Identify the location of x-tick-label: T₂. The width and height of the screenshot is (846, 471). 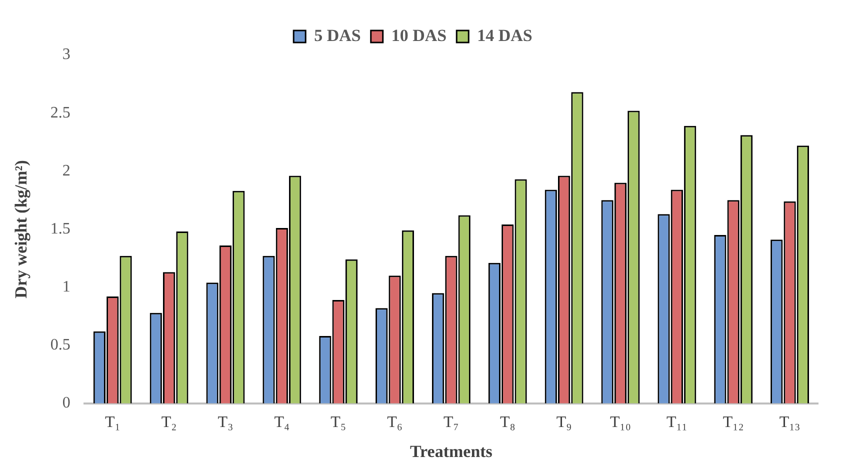
(169, 423).